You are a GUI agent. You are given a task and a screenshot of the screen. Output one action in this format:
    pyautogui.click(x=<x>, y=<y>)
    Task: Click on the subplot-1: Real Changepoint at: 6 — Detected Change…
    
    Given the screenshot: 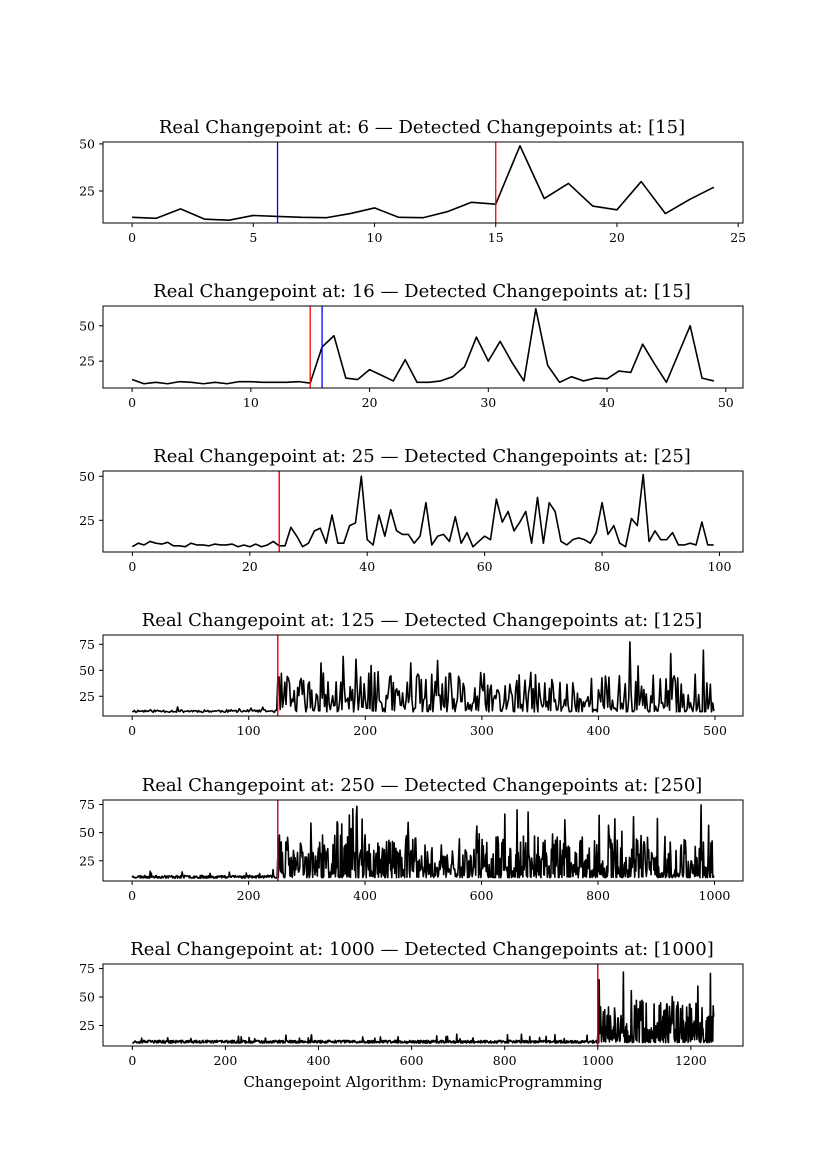 What is the action you would take?
    pyautogui.click(x=412, y=181)
    